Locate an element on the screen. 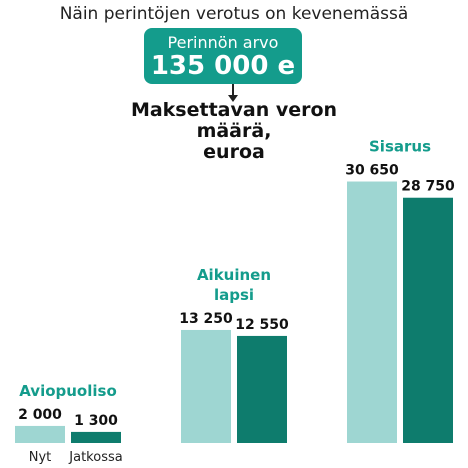 This screenshot has height=468, width=468. inheritance-value-label: Perinnön arvo is located at coordinates (223, 42).